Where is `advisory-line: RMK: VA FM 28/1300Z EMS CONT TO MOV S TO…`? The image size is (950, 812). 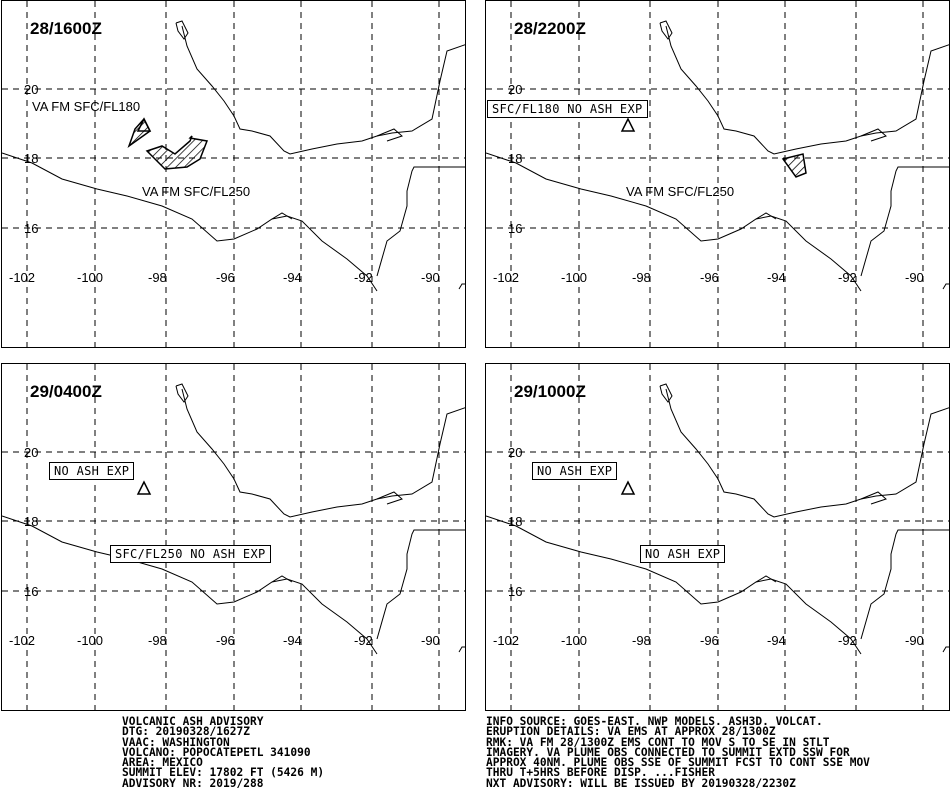
advisory-line: RMK: VA FM 28/1300Z EMS CONT TO MOV S TO… is located at coordinates (658, 742).